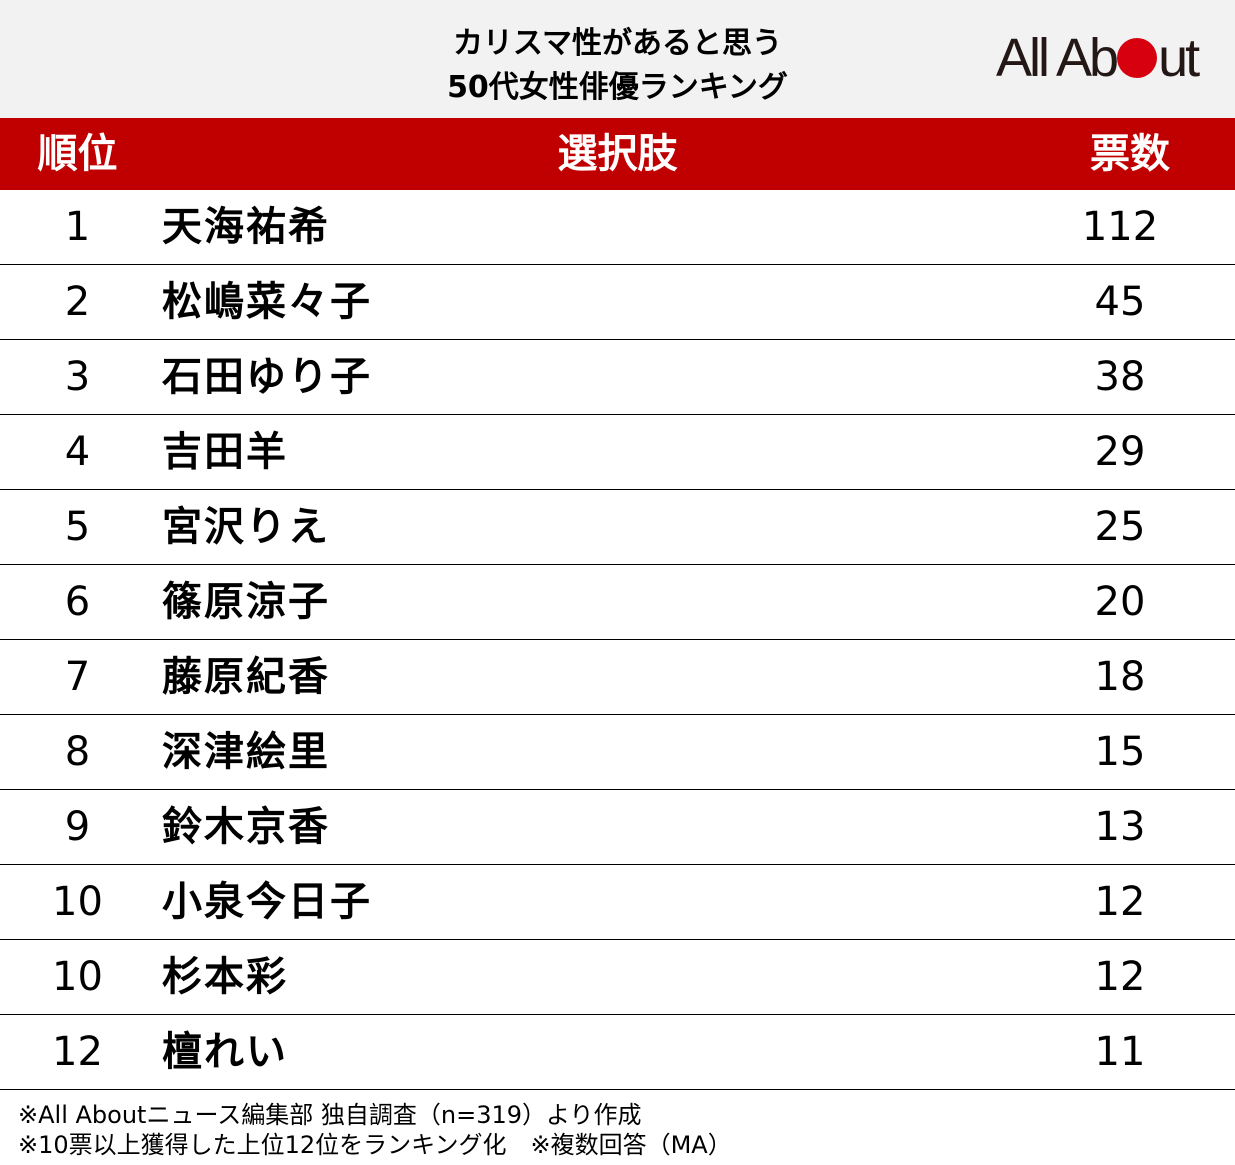  What do you see at coordinates (77, 154) in the screenshot?
I see `header-rank: 順位` at bounding box center [77, 154].